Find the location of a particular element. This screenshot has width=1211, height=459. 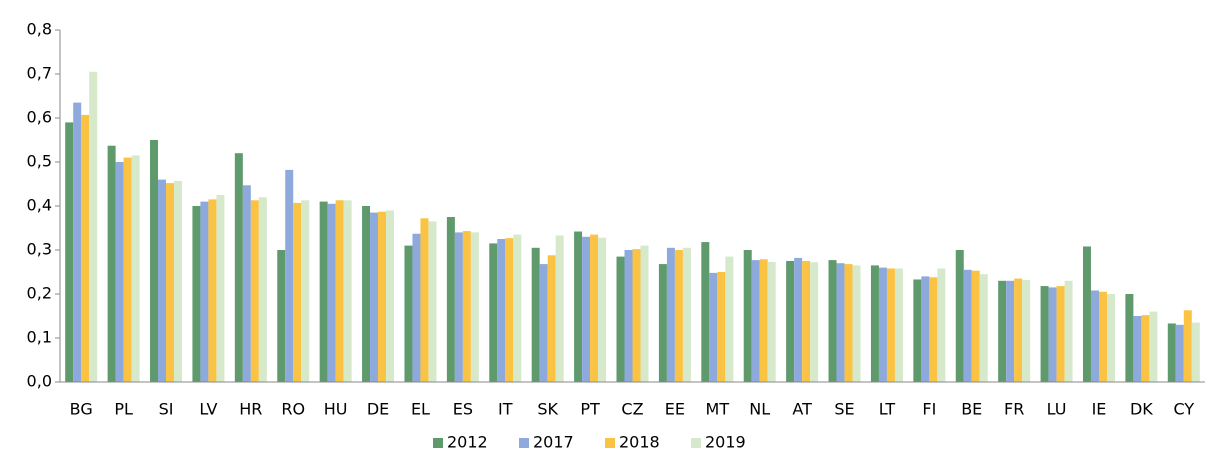

x-tick-label: MT is located at coordinates (718, 409).